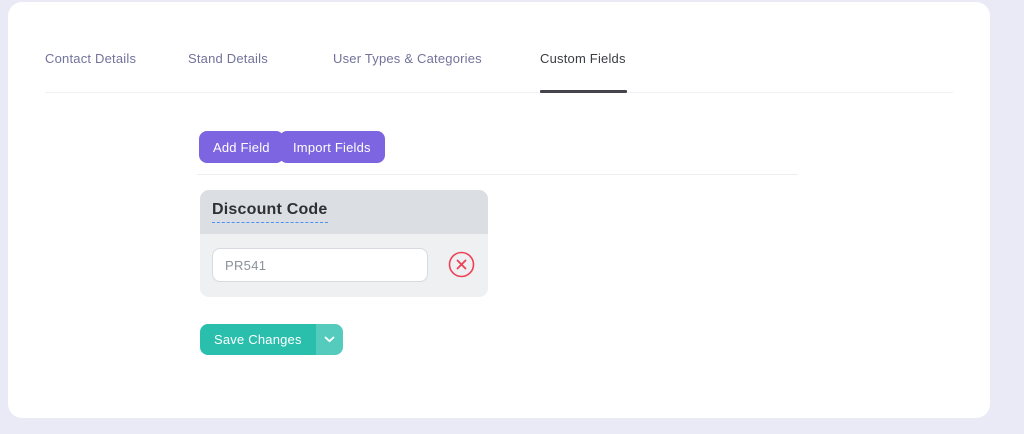  I want to click on custom-field-header: Discount Code, so click(344, 212).